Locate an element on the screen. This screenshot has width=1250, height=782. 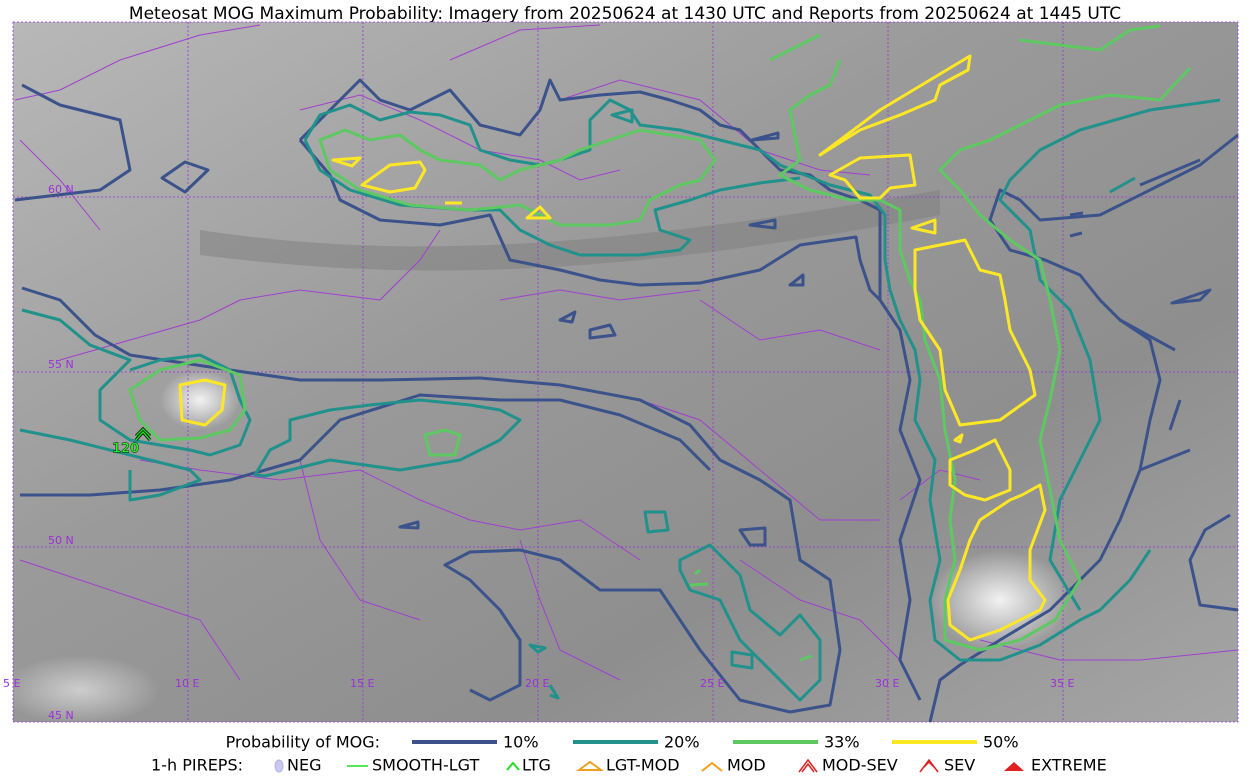
neg-icon is located at coordinates (279, 766).